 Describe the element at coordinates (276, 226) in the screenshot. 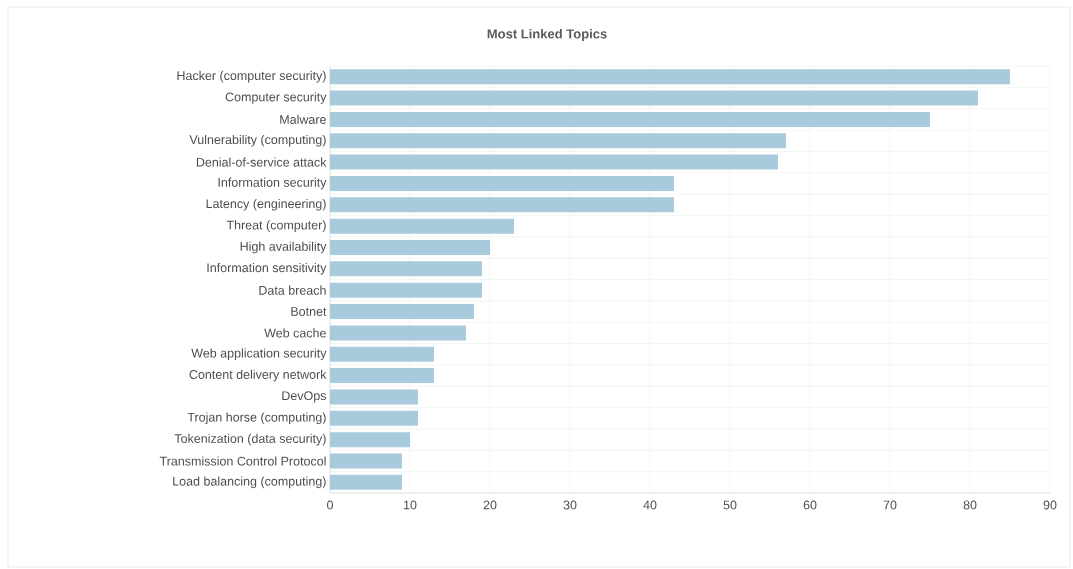

I see `y-tick-label: Threat (computer)` at that location.